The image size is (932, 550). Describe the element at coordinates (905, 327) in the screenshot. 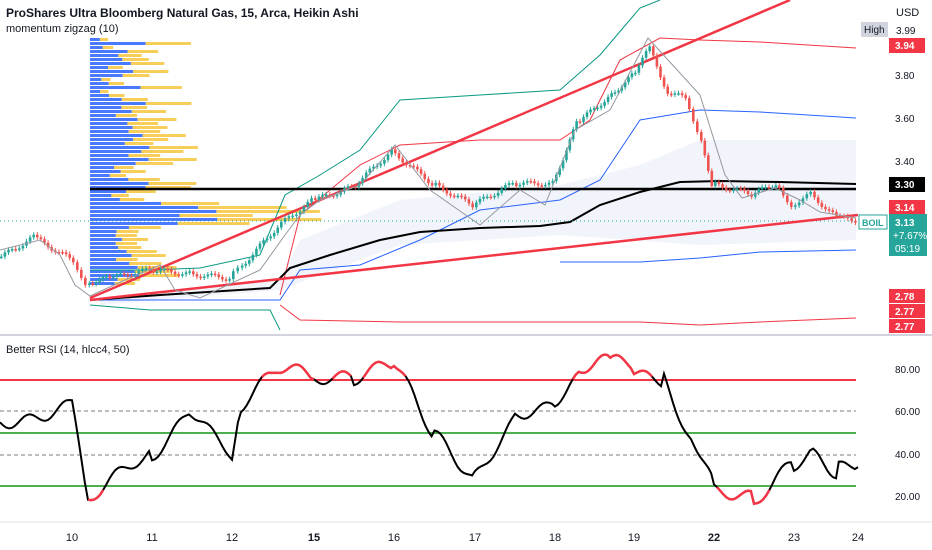

I see `low-value-3: 2.77` at that location.